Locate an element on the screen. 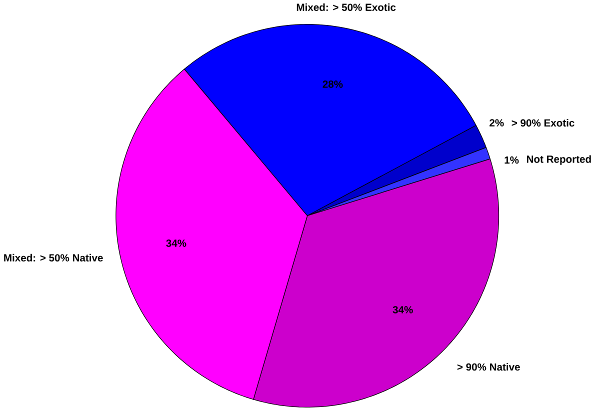 Image resolution: width=595 pixels, height=408 pixels. slice-label: Mixed: > 50% Native is located at coordinates (53, 258).